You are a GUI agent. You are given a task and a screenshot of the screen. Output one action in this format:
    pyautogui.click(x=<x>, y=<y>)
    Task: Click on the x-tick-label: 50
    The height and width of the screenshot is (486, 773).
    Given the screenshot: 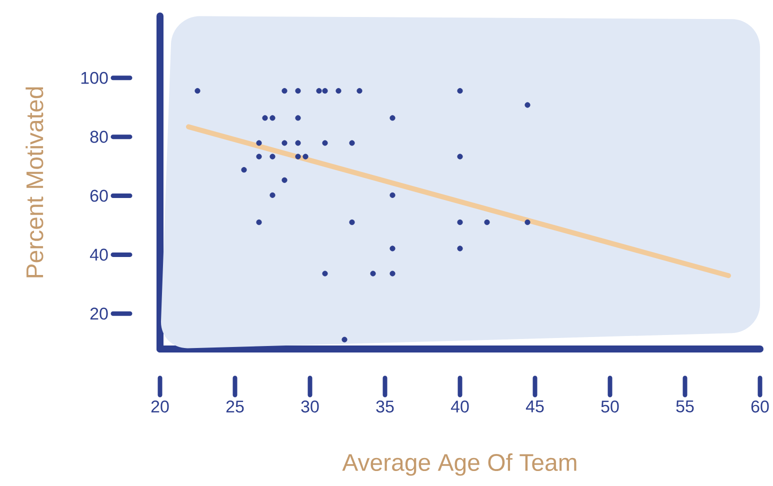 What is the action you would take?
    pyautogui.click(x=610, y=406)
    